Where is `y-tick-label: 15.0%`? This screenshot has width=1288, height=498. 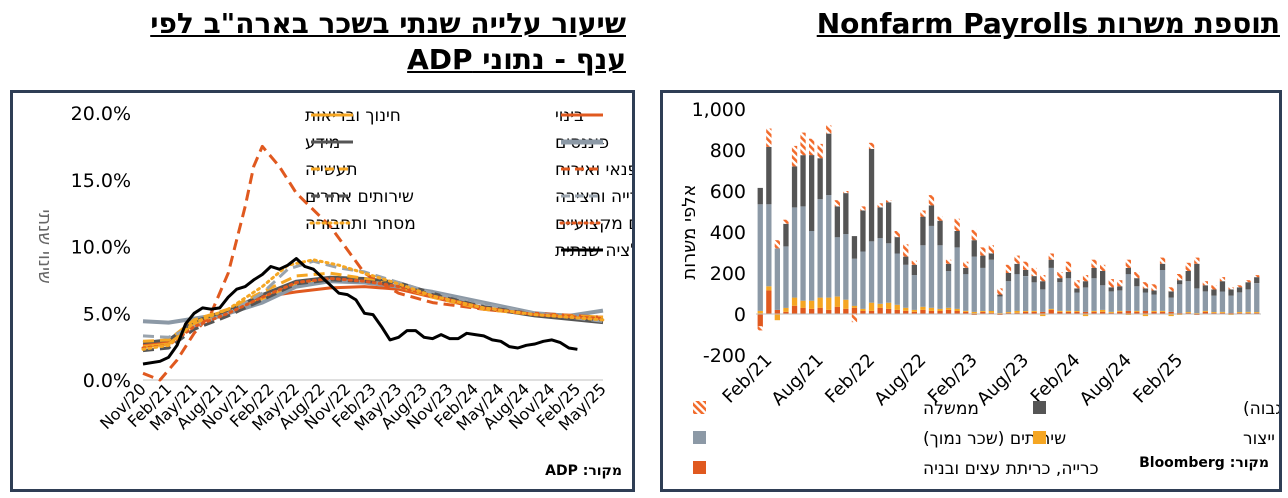 y-tick-label: 15.0% is located at coordinates (101, 181).